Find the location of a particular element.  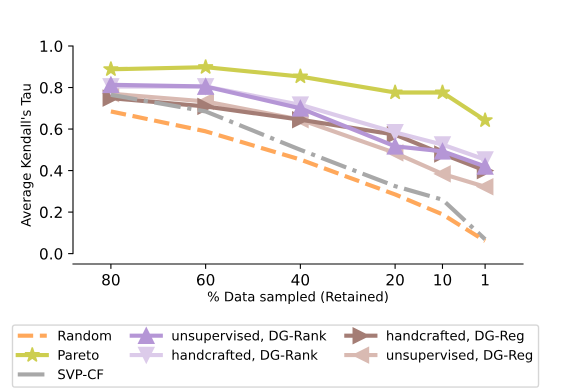

y-tick-label: 0.0 is located at coordinates (51, 254).